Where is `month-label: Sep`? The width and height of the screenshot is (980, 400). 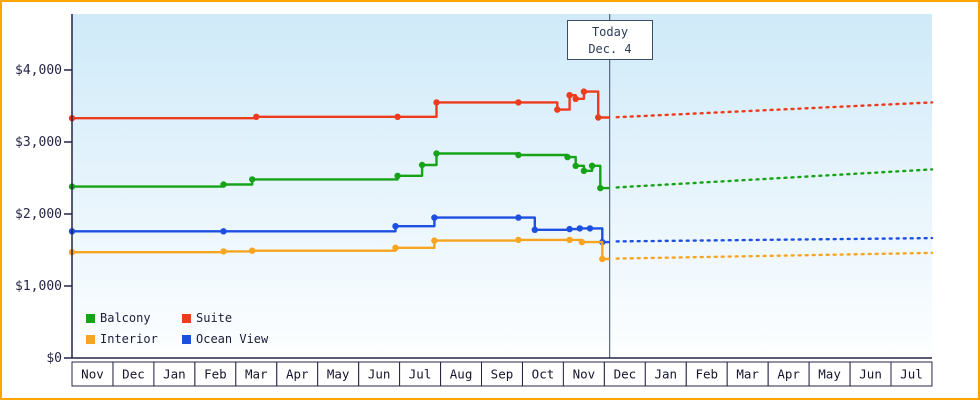
month-label: Sep is located at coordinates (502, 374).